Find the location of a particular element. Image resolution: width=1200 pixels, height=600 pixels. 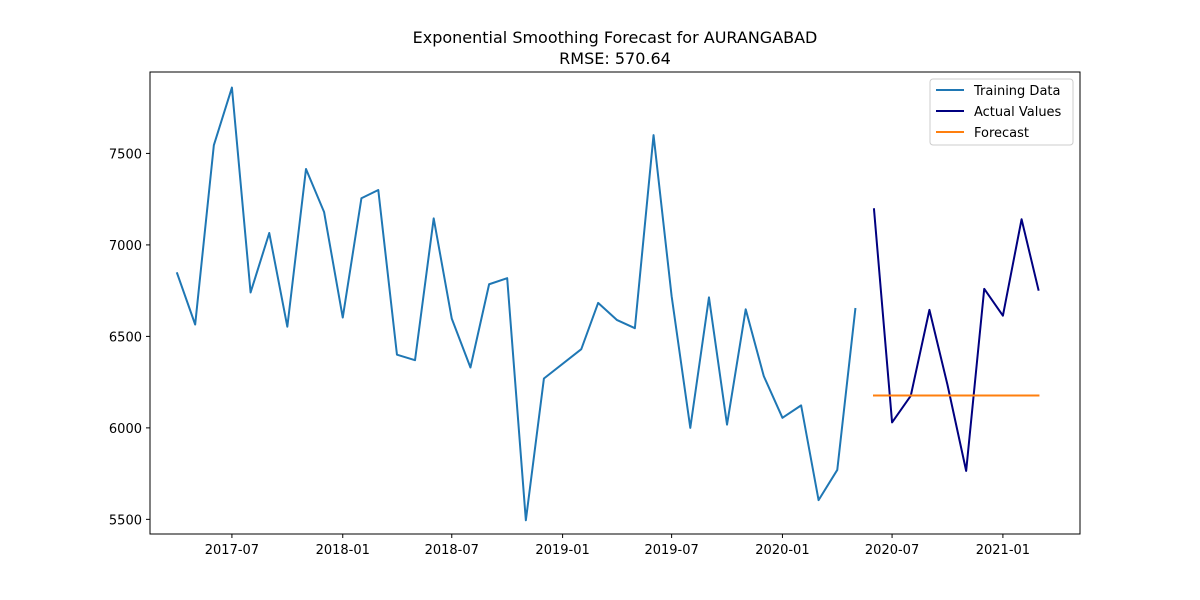

legend-label-actual-values: Actual Values is located at coordinates (1018, 112).